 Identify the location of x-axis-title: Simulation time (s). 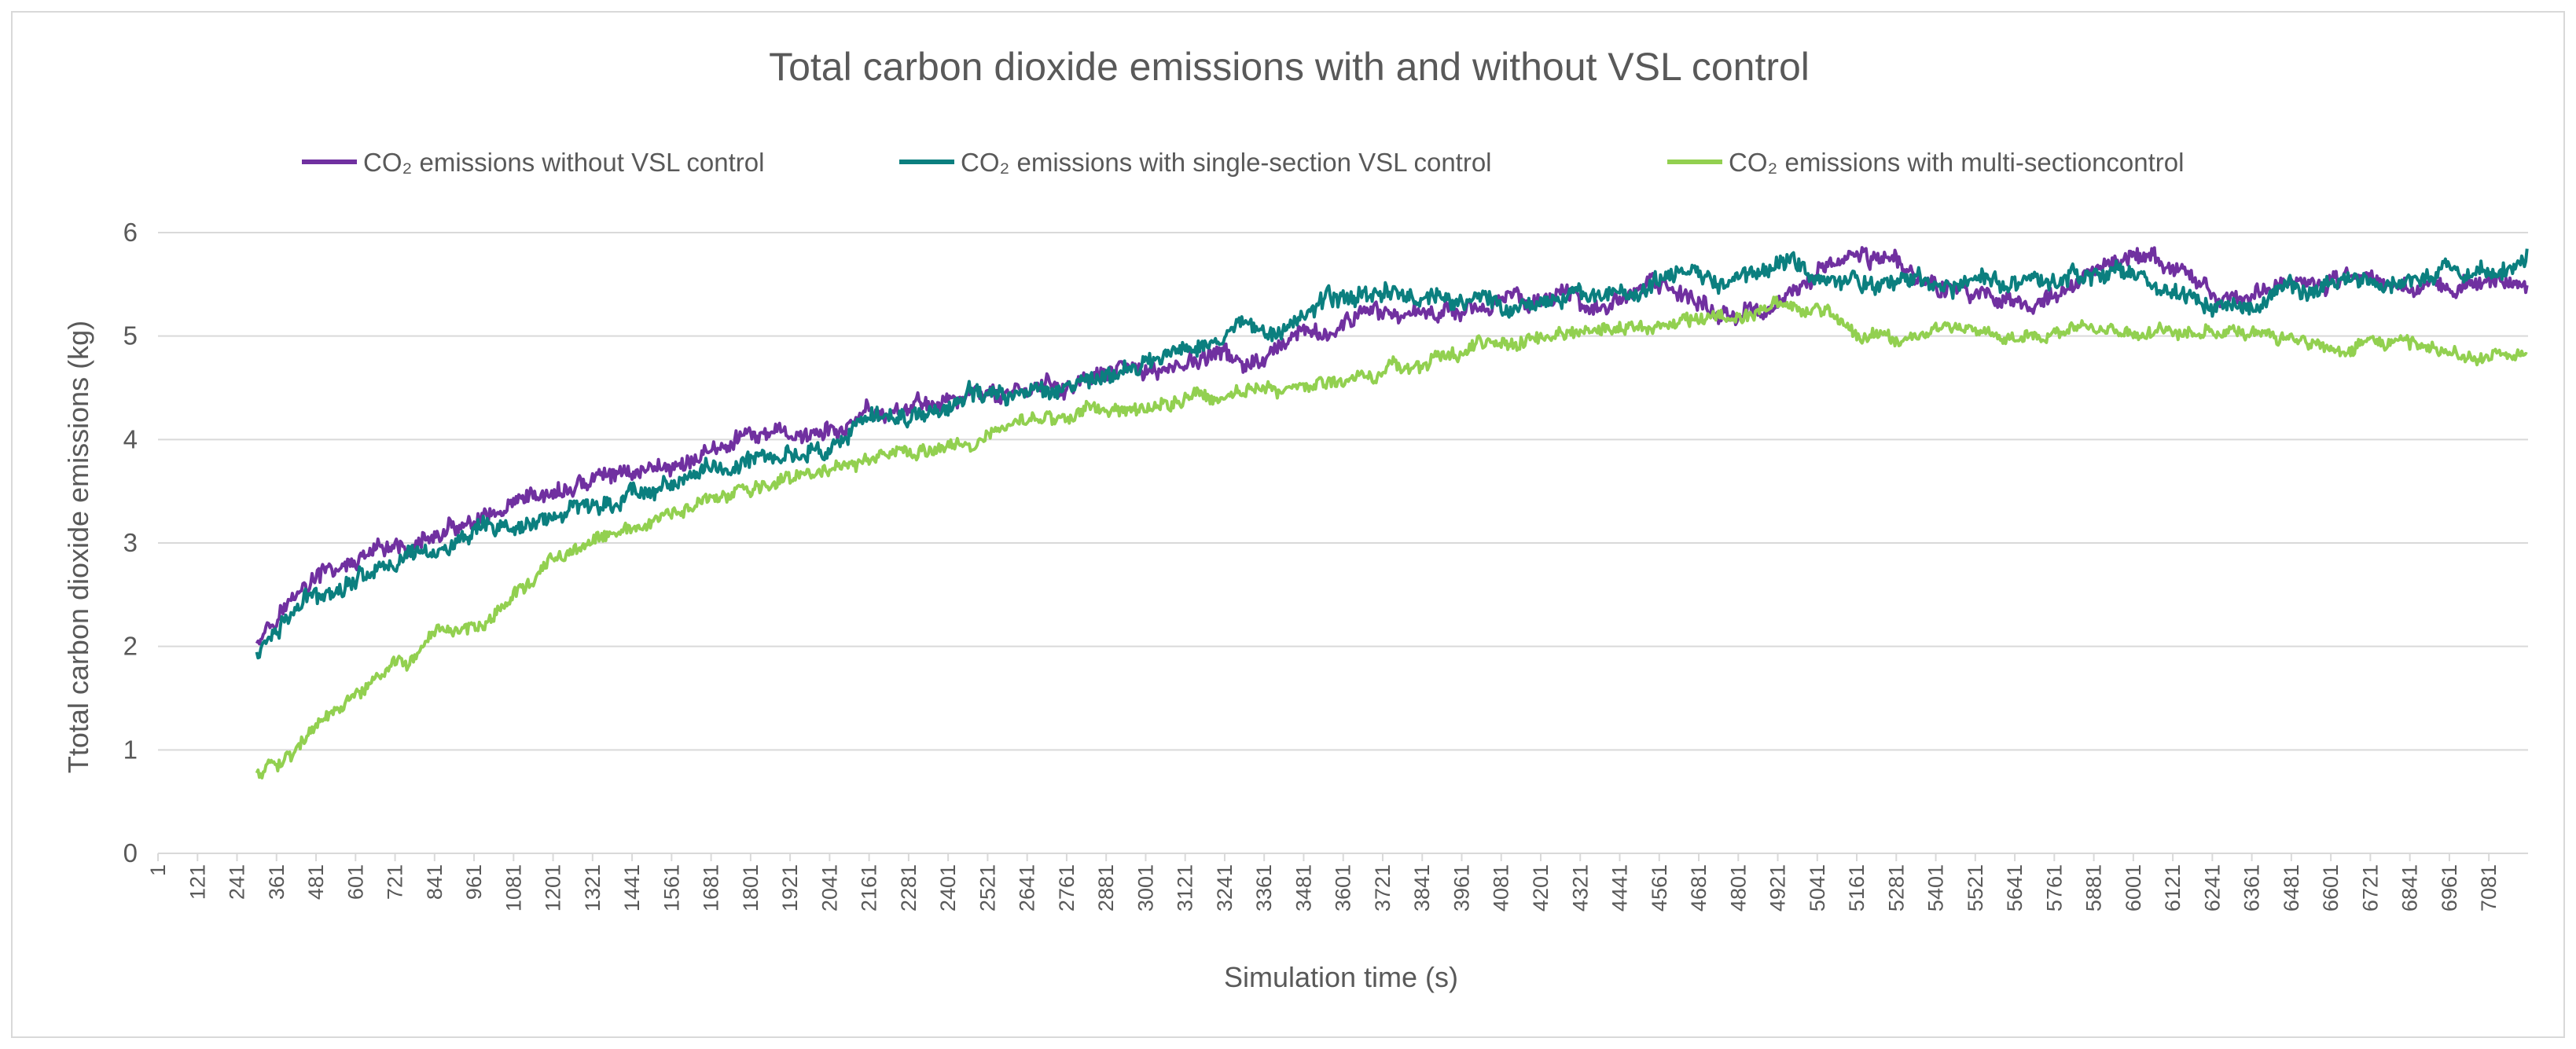
(1341, 977).